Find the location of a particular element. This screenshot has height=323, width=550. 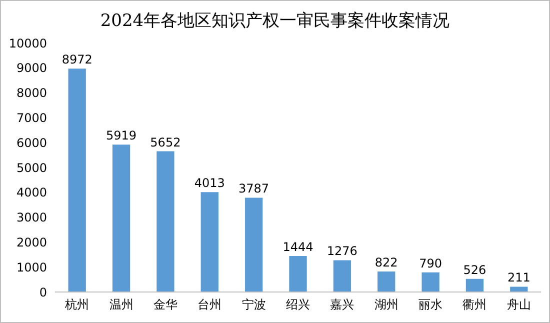

y-tick-label: 6000 is located at coordinates (31, 143).